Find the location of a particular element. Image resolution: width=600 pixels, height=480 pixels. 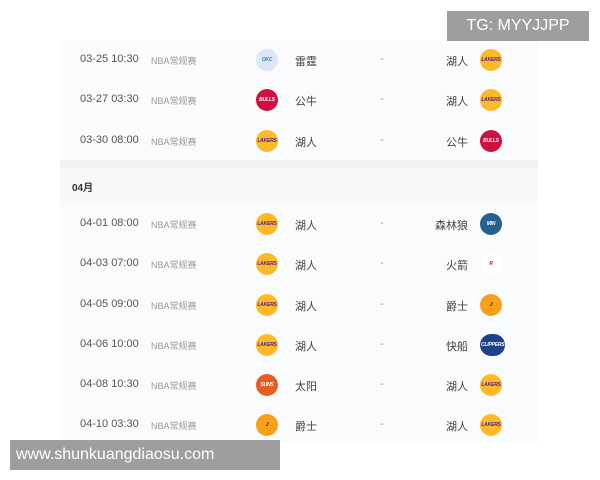

watermark-bottom: www.shunkuangdiaosu.com is located at coordinates (145, 455).